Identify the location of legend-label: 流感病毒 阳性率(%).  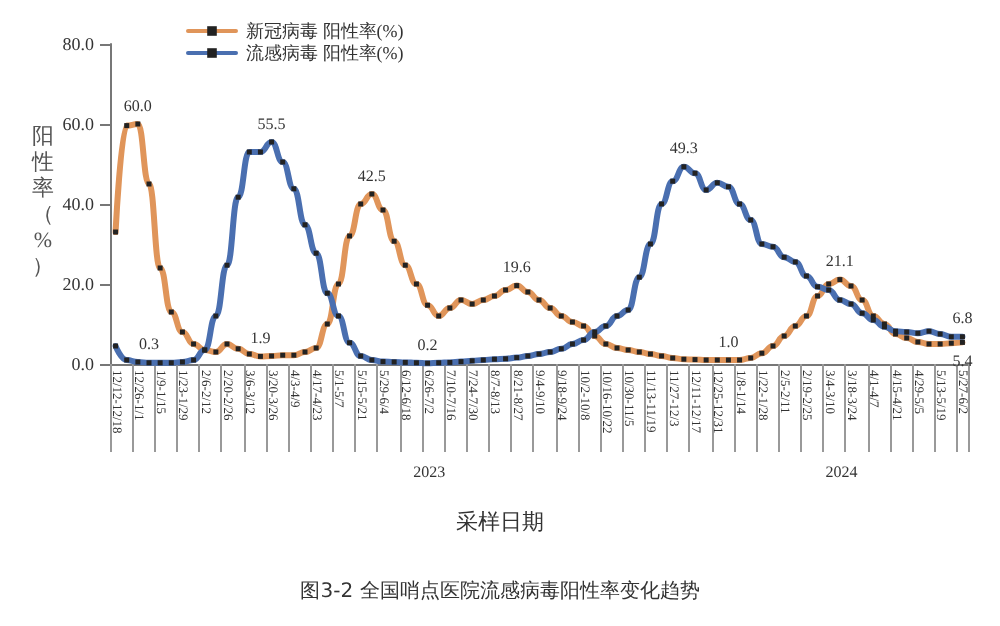
(325, 53).